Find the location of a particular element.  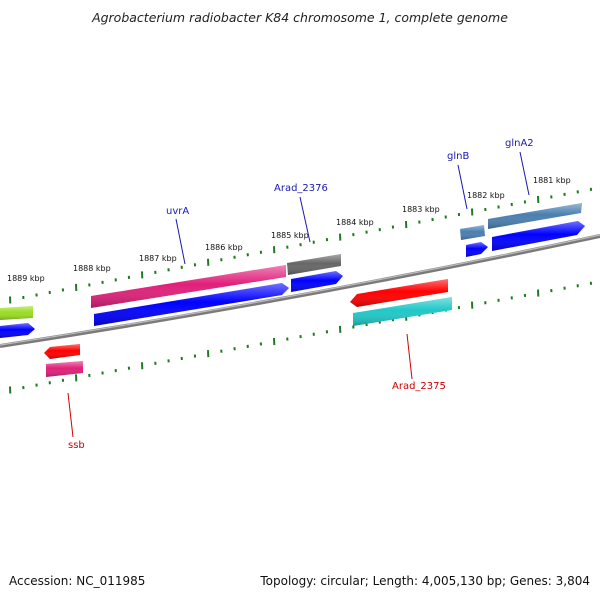

Arad_2376-cds-shading is located at coordinates (317, 281).